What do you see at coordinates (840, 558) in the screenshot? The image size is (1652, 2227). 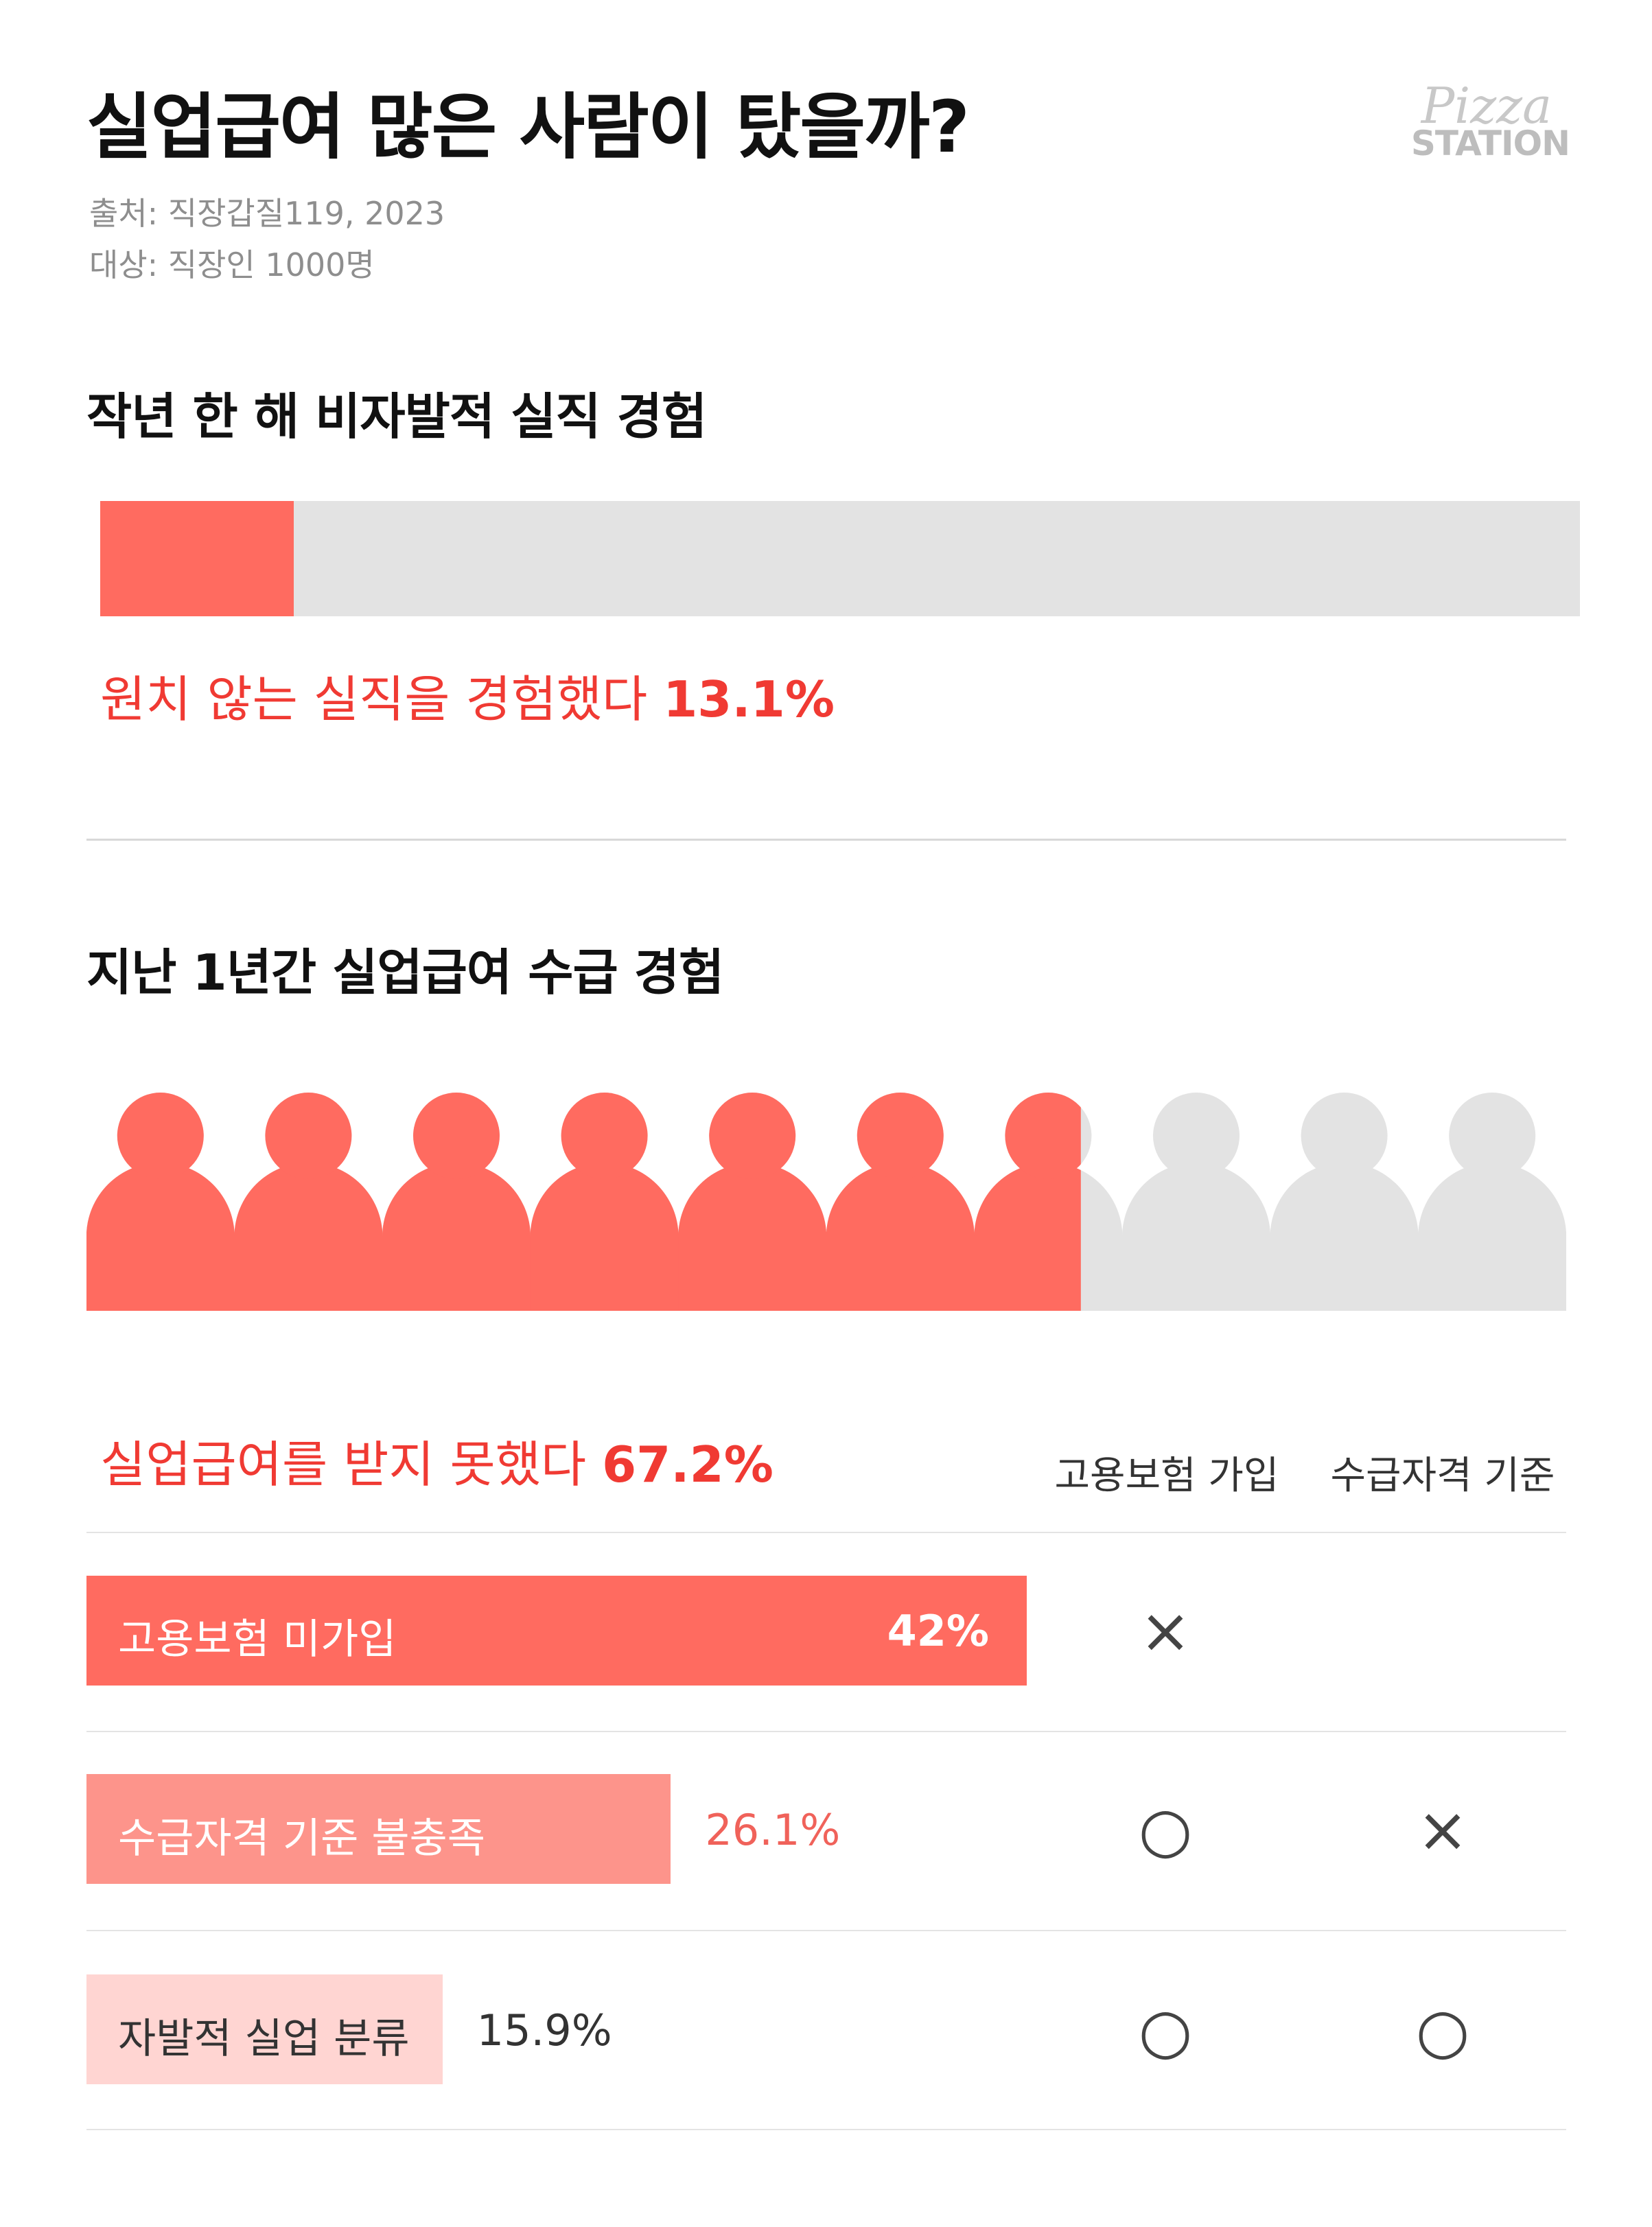 I see `bar-track` at bounding box center [840, 558].